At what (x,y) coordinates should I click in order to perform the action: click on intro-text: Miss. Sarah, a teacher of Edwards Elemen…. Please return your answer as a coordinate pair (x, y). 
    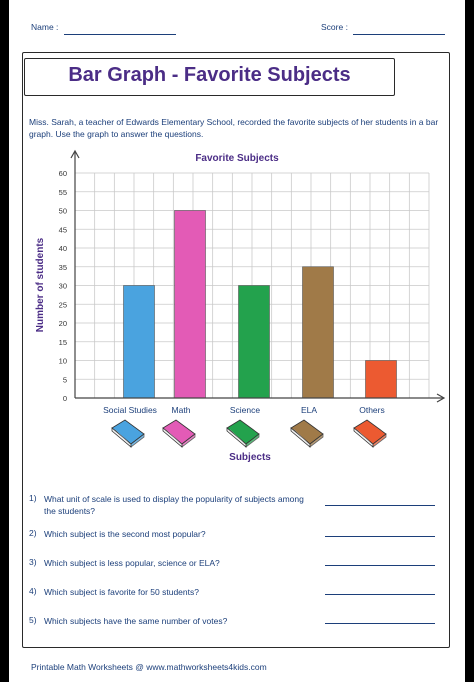
    Looking at the image, I should click on (234, 128).